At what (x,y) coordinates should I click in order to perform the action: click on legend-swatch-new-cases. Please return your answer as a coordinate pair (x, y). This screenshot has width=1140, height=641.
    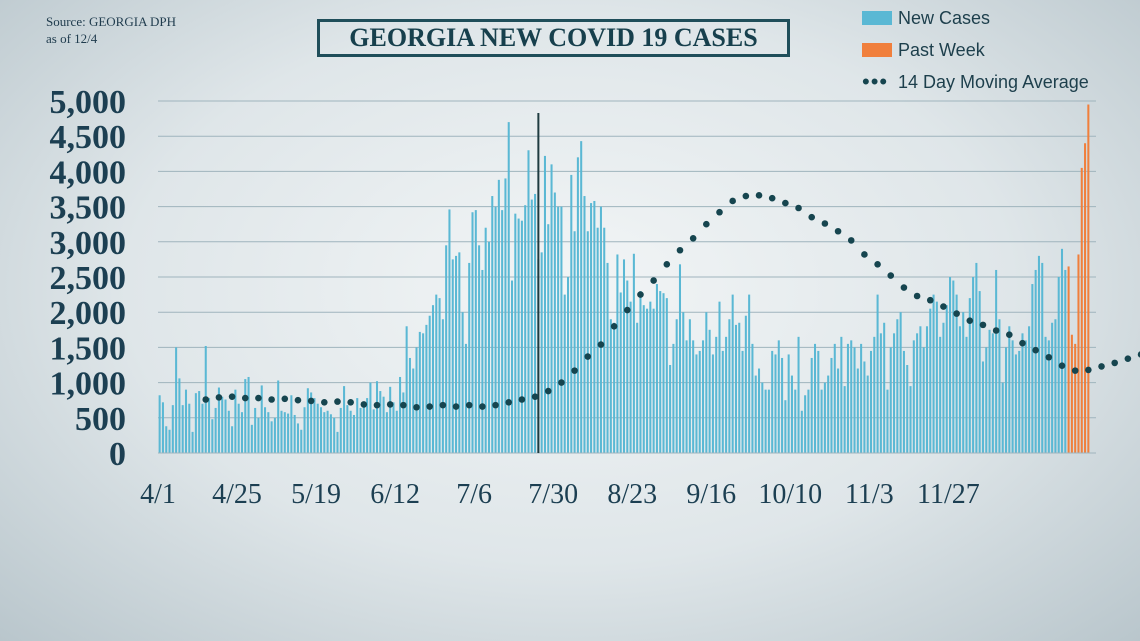
    Looking at the image, I should click on (877, 18).